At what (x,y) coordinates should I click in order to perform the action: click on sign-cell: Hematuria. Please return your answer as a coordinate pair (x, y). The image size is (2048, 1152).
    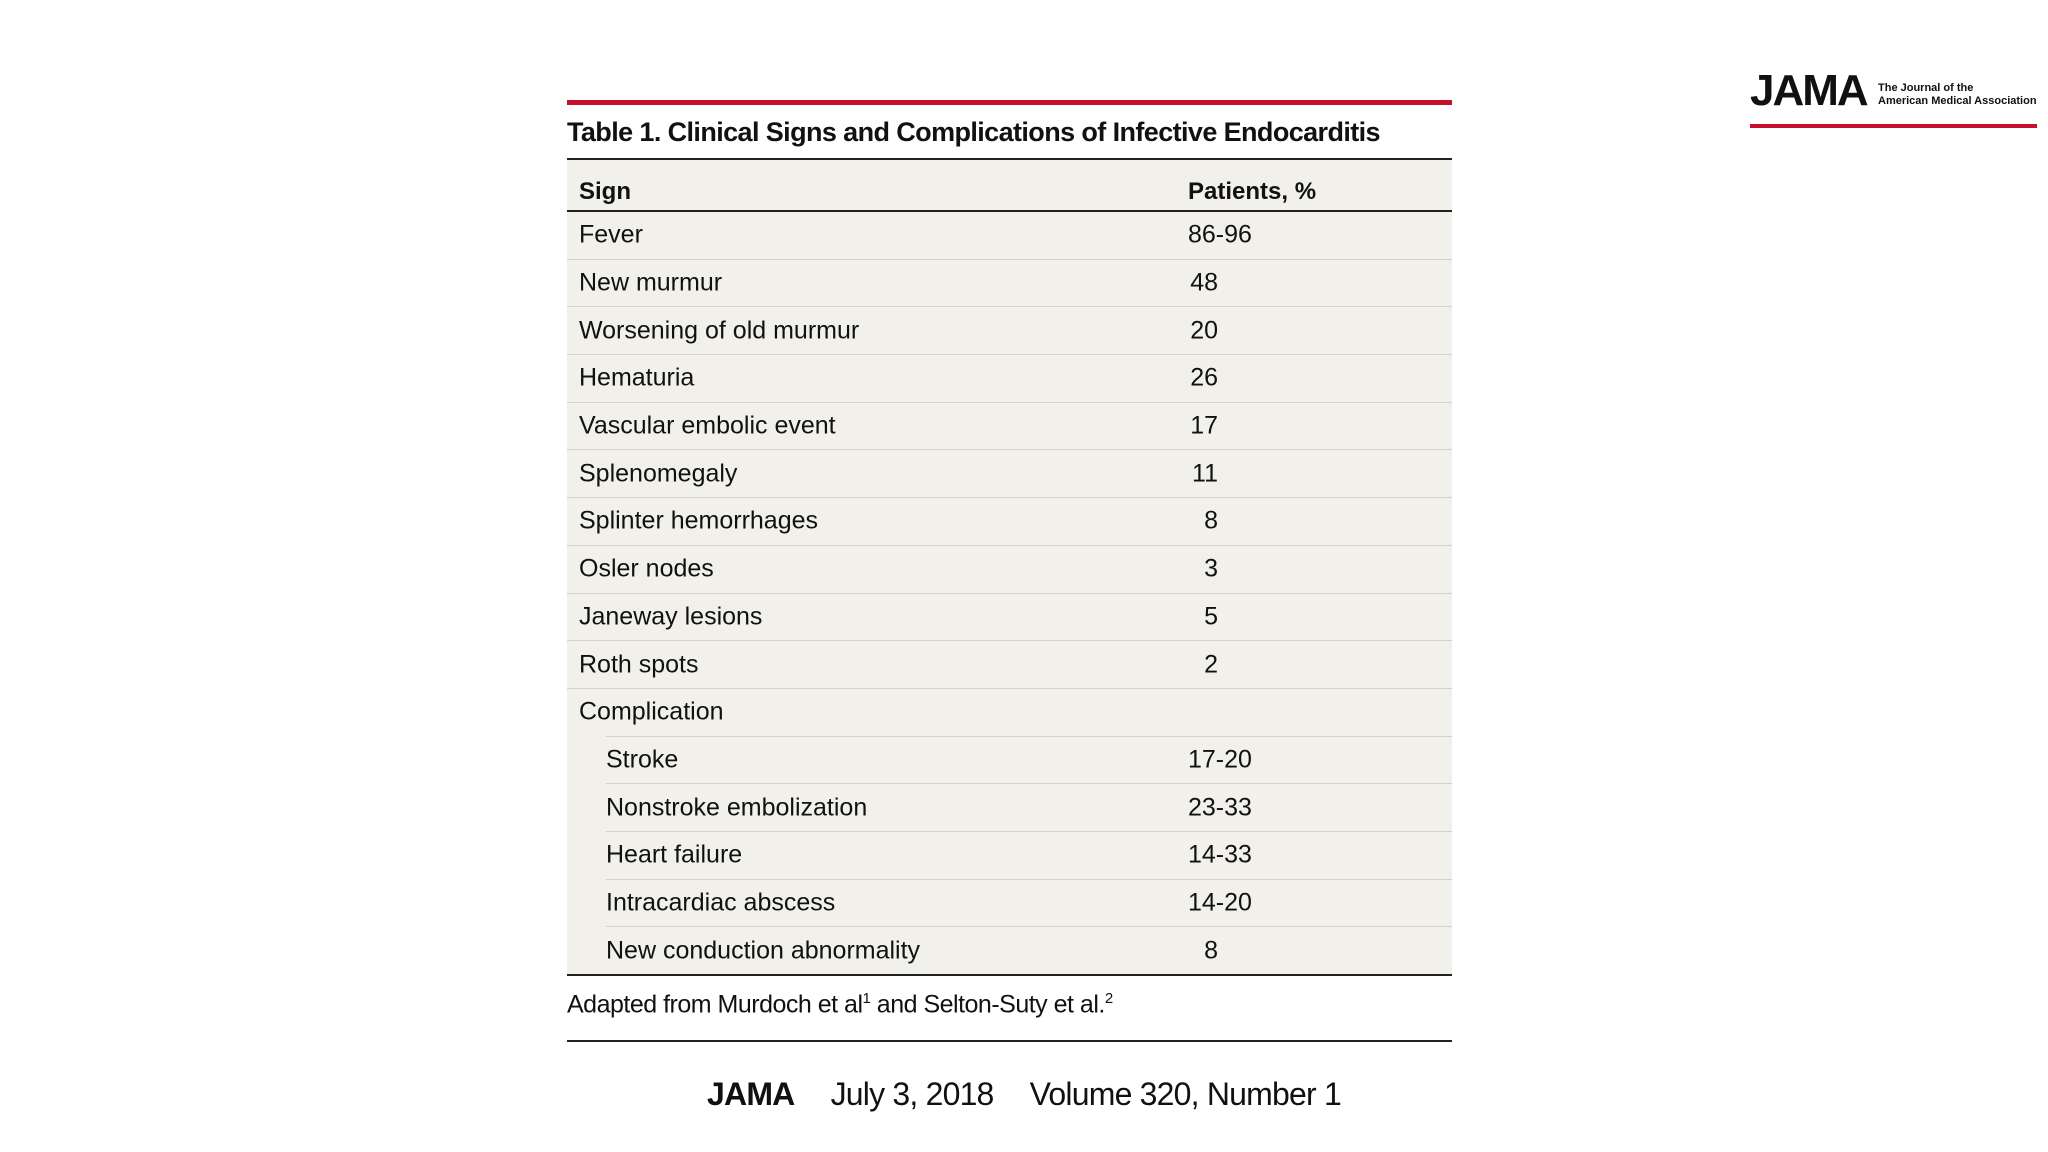
    Looking at the image, I should click on (637, 377).